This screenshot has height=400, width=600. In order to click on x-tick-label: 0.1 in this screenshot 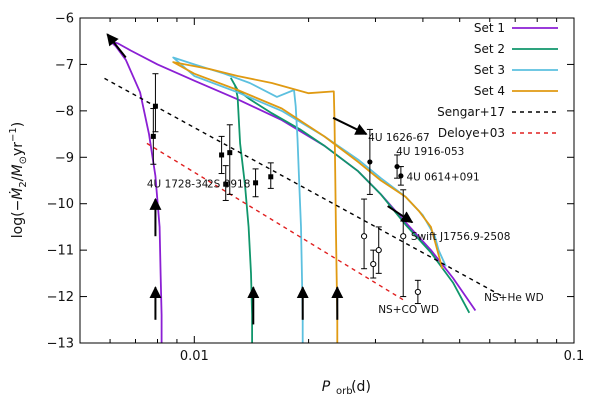, I will do `click(574, 356)`.